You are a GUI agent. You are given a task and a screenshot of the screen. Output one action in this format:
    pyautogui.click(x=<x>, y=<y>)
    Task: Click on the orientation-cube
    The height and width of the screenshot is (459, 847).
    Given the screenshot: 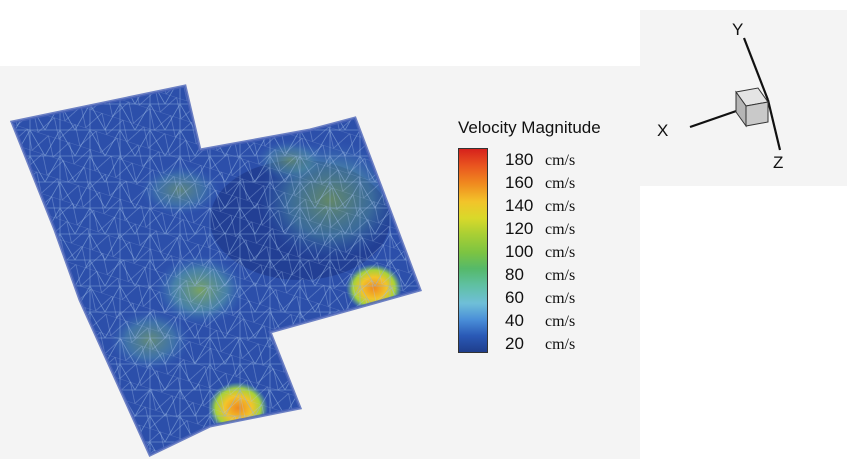 What is the action you would take?
    pyautogui.click(x=752, y=107)
    